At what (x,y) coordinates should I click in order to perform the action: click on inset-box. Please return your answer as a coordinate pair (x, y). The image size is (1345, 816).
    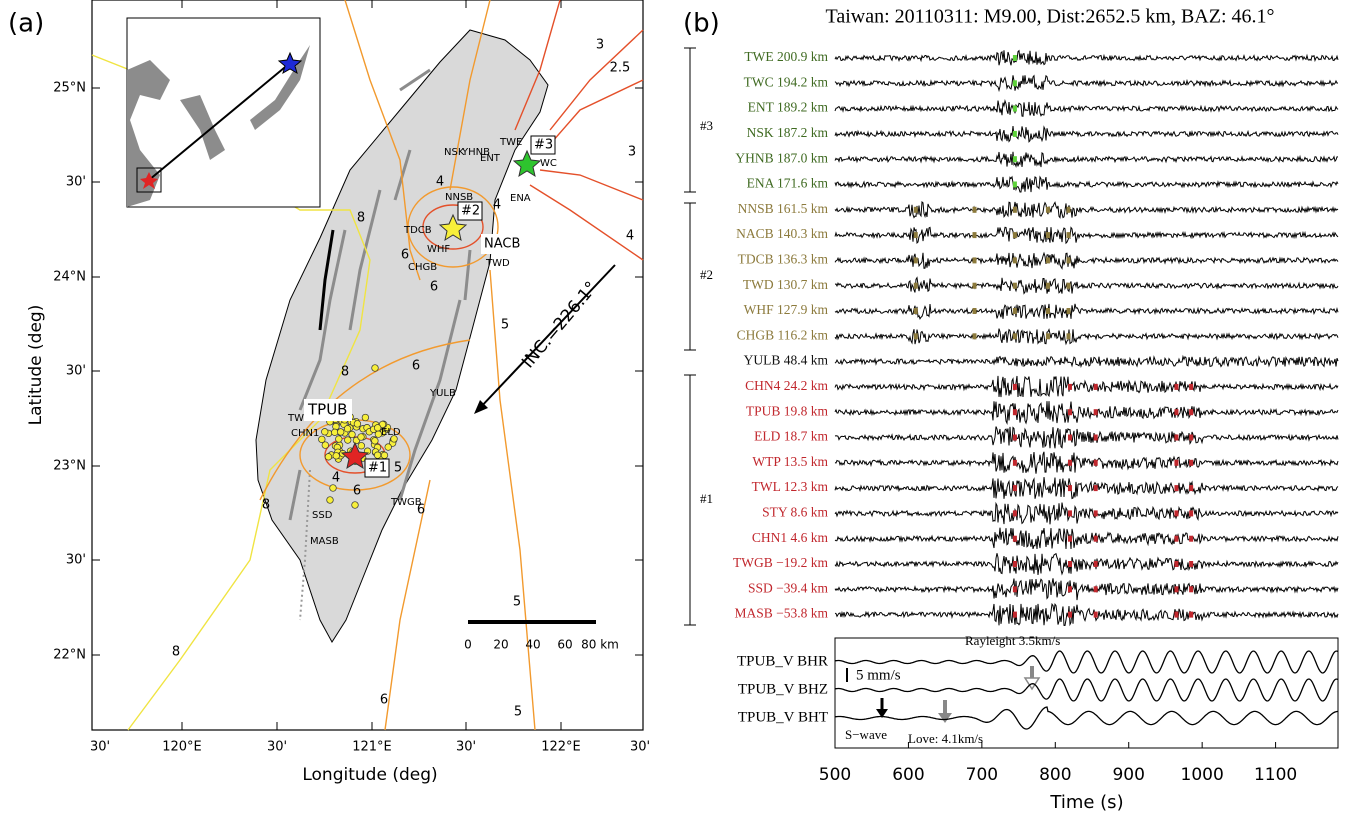
    Looking at the image, I should click on (149, 180).